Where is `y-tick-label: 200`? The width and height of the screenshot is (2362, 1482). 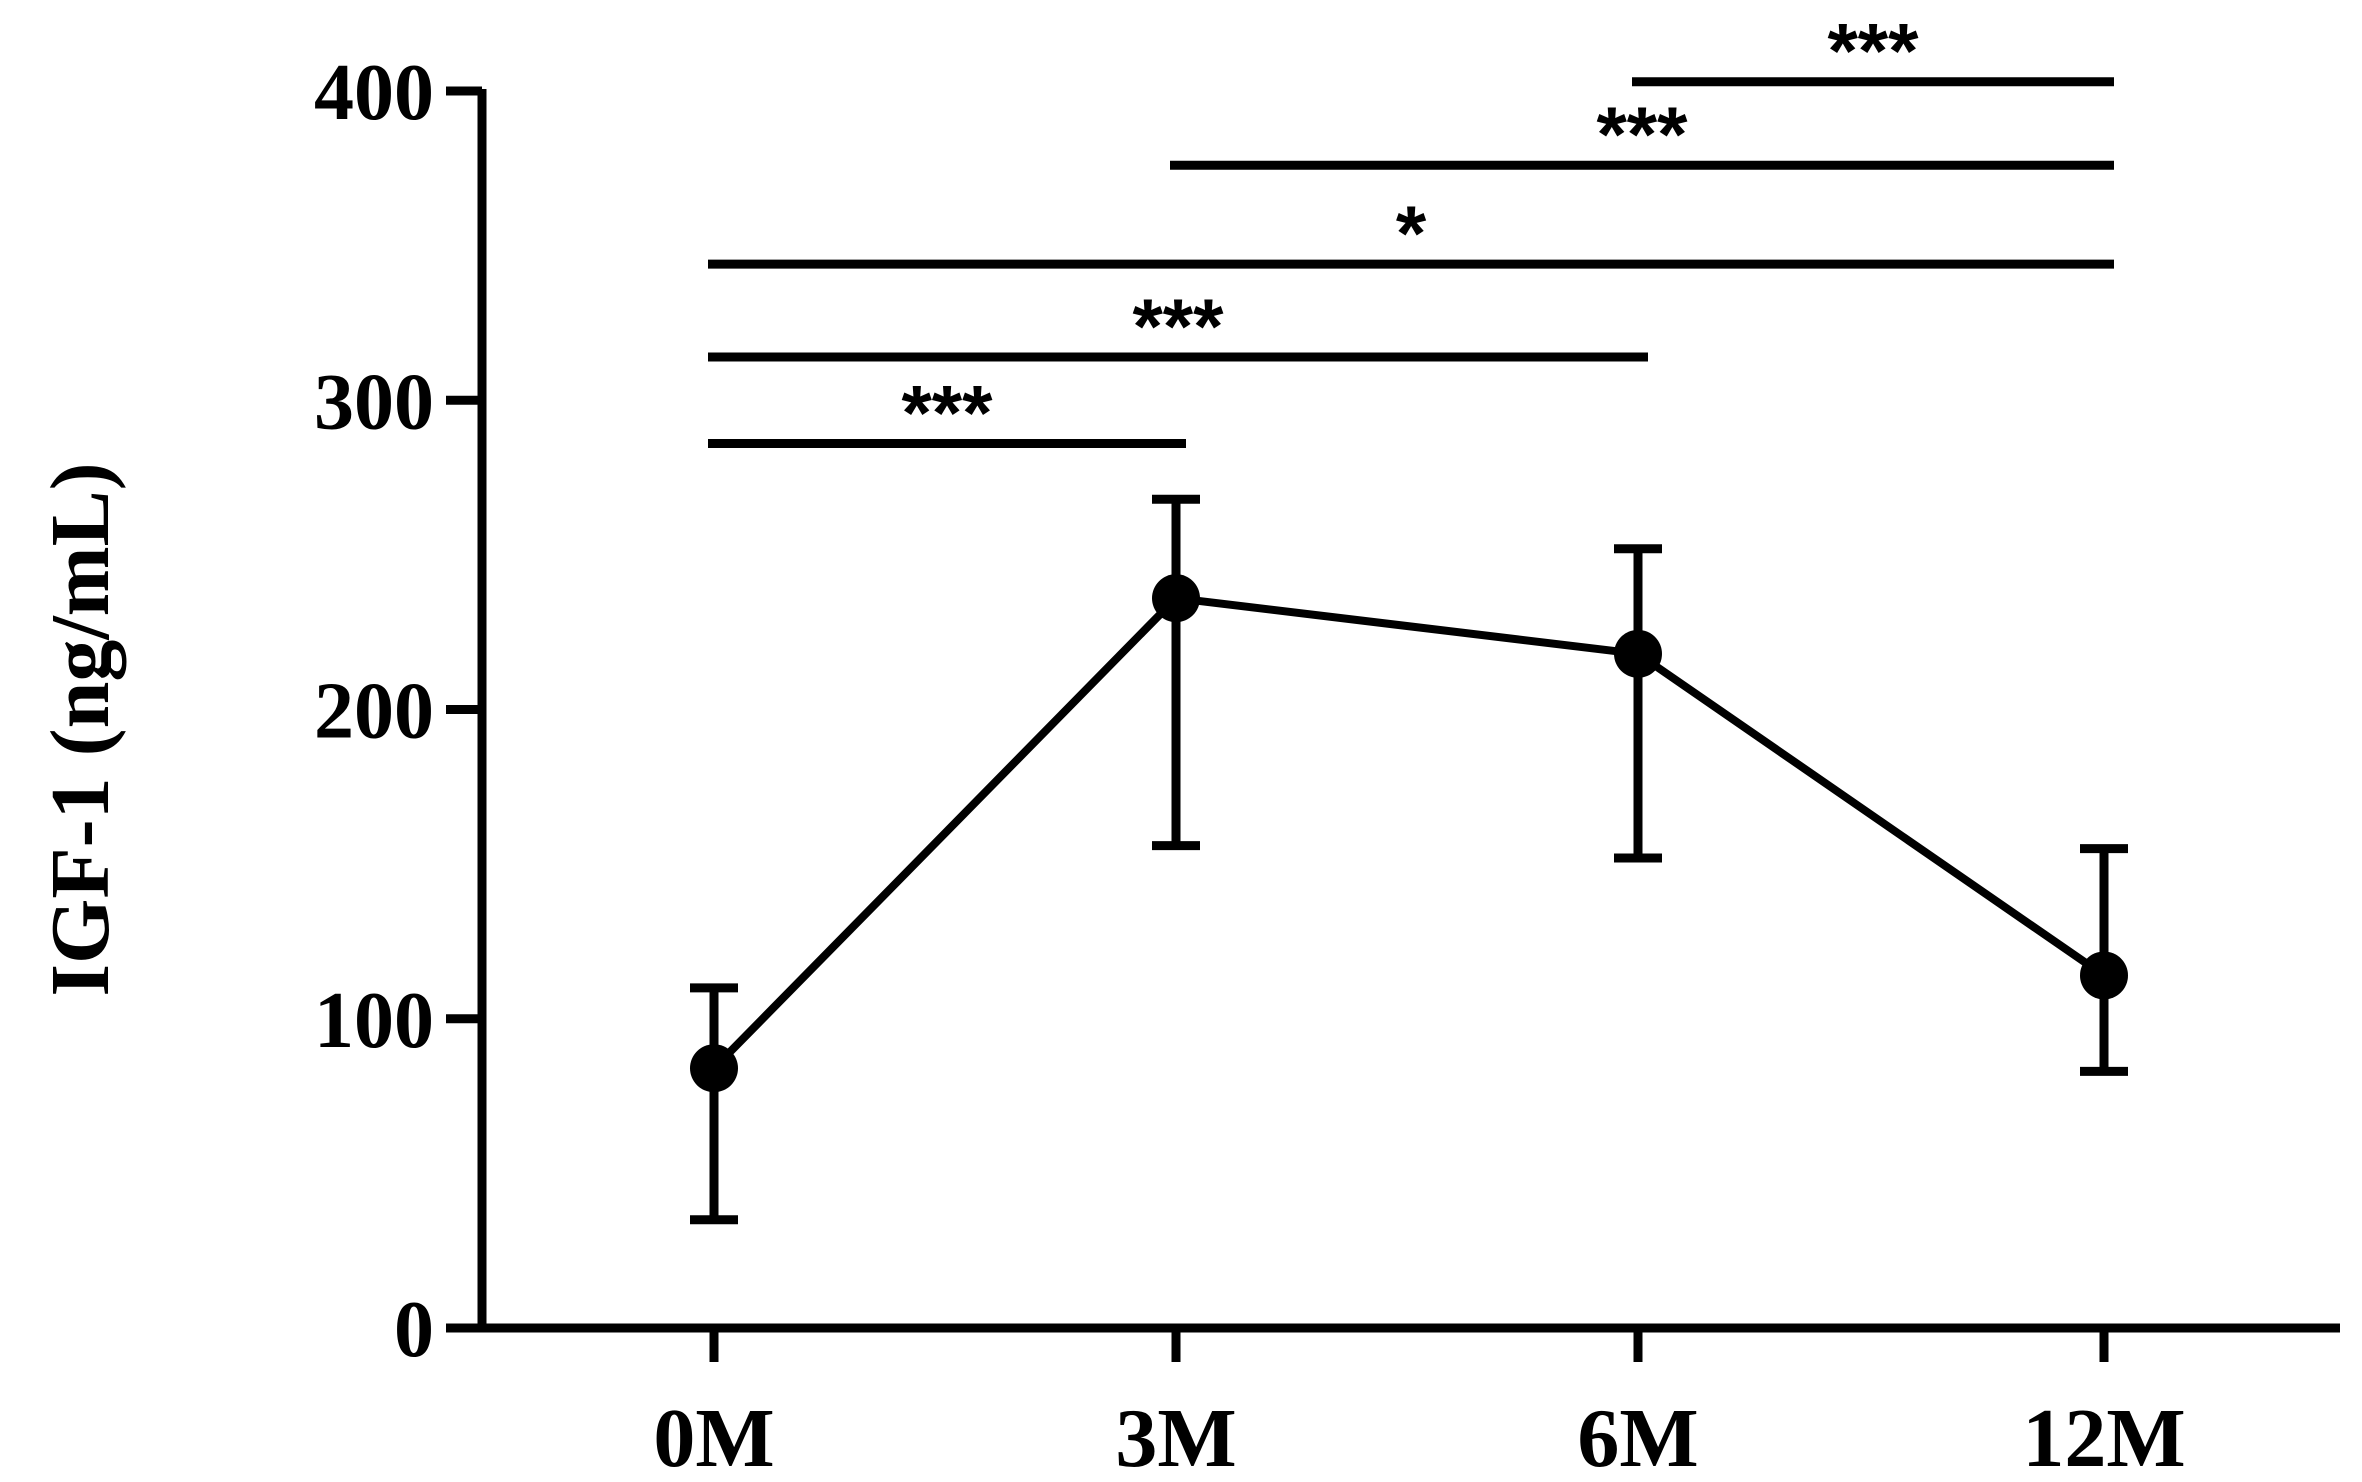
y-tick-label: 200 is located at coordinates (374, 712).